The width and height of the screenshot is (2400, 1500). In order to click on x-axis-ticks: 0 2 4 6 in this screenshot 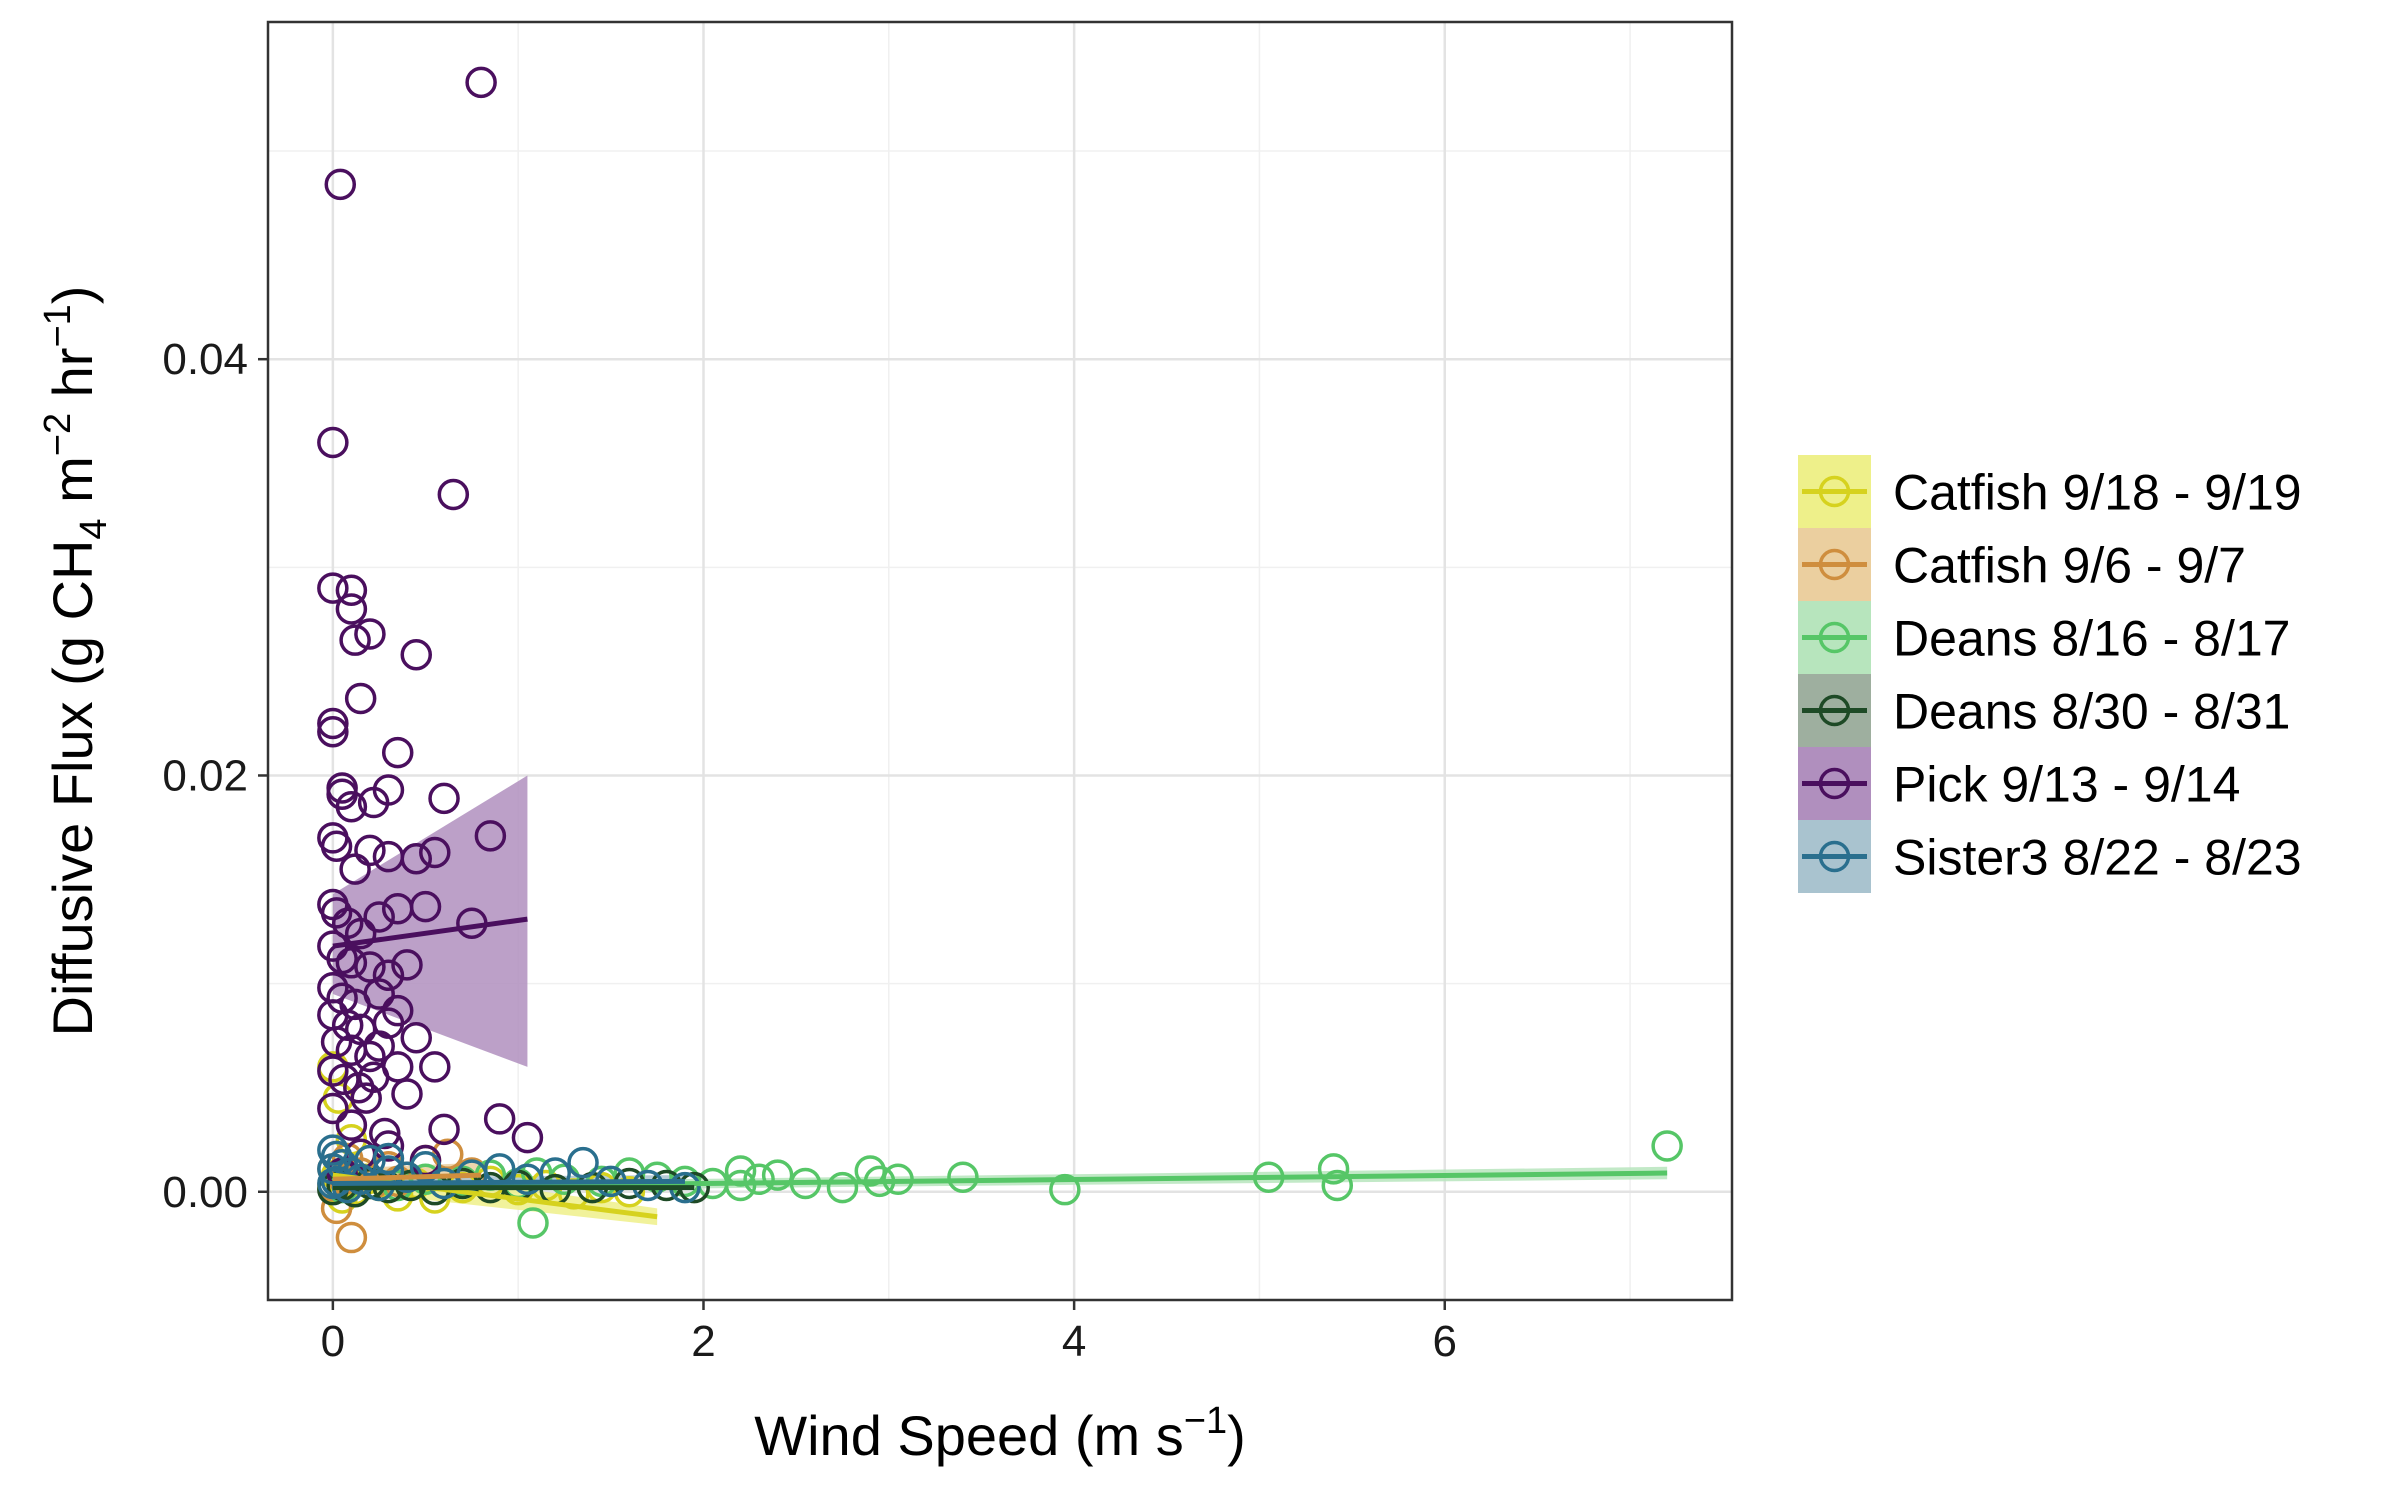, I will do `click(889, 1333)`.